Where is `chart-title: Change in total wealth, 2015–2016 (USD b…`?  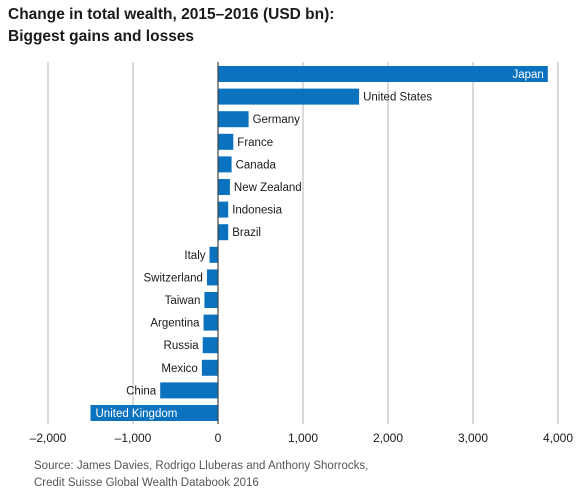
chart-title: Change in total wealth, 2015–2016 (USD b… is located at coordinates (171, 26).